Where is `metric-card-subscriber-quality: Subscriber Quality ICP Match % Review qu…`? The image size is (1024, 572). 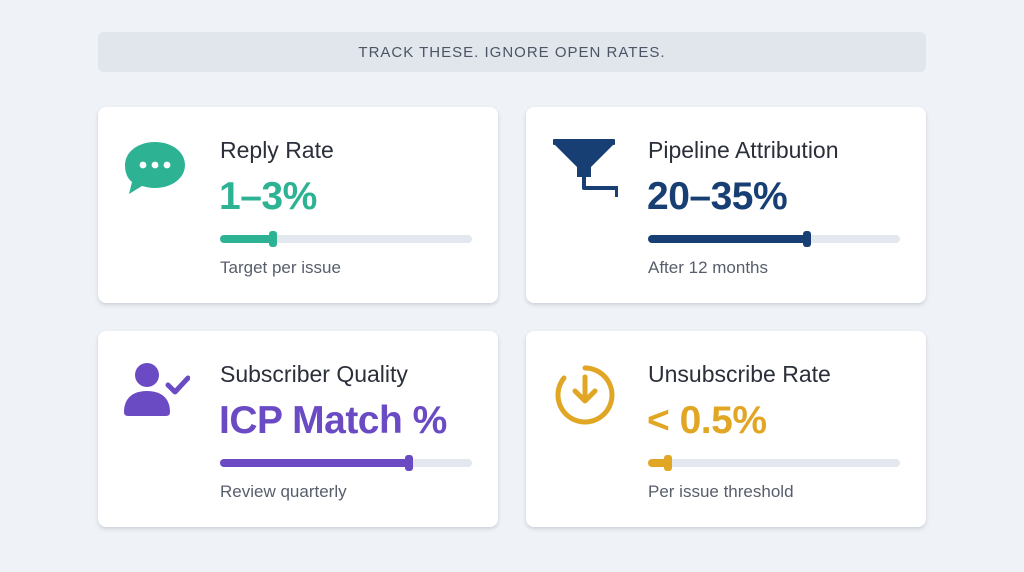
metric-card-subscriber-quality: Subscriber Quality ICP Match % Review qu… is located at coordinates (298, 429).